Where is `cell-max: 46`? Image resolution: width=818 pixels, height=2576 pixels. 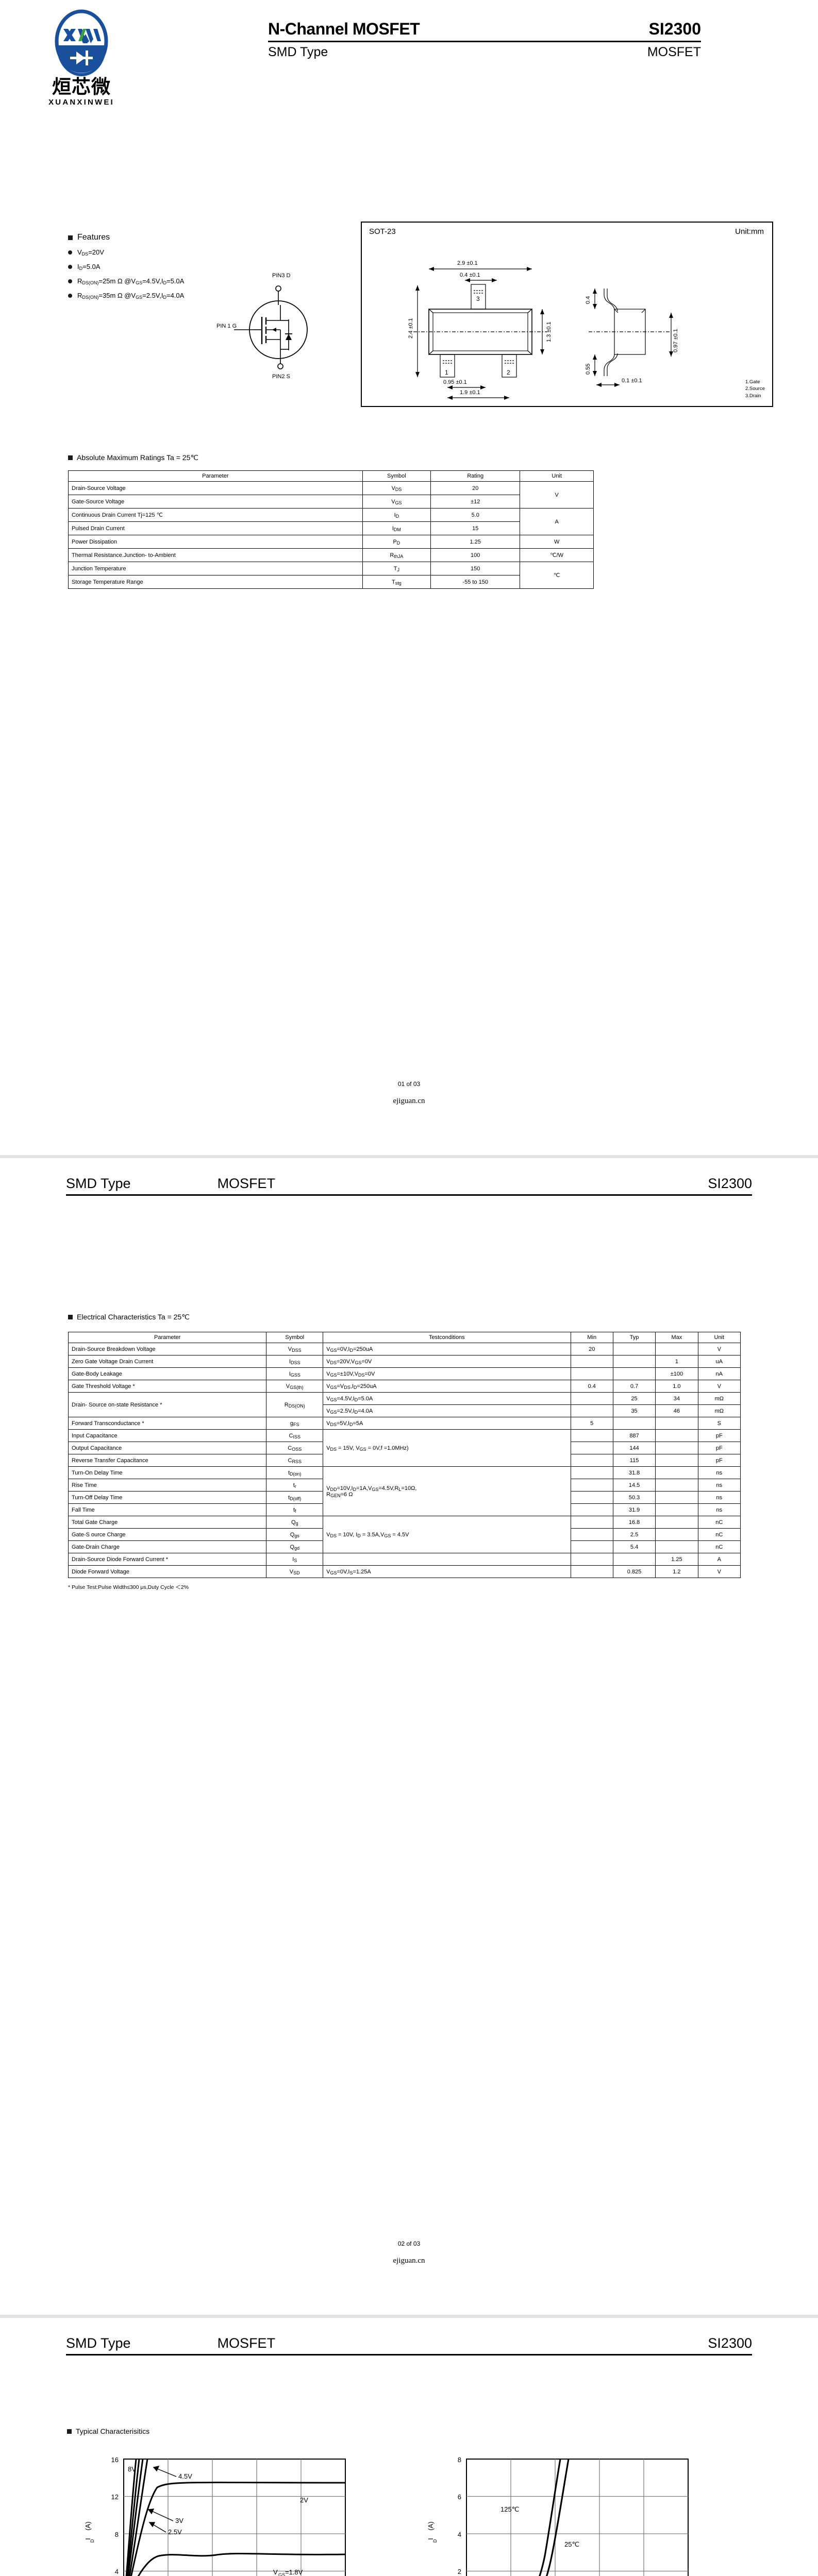
cell-max: 46 is located at coordinates (676, 1410).